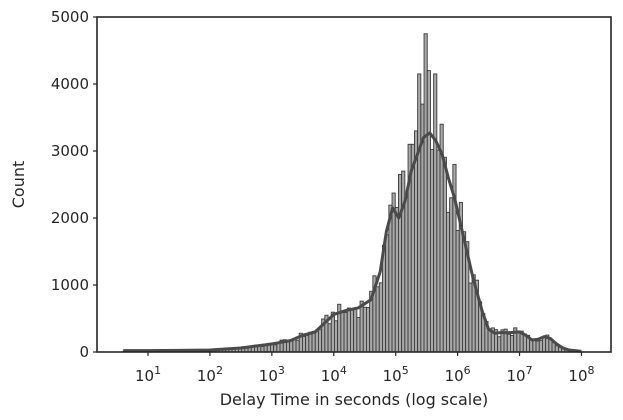 The image size is (623, 420). I want to click on x-tick-label: 10¹, so click(148, 374).